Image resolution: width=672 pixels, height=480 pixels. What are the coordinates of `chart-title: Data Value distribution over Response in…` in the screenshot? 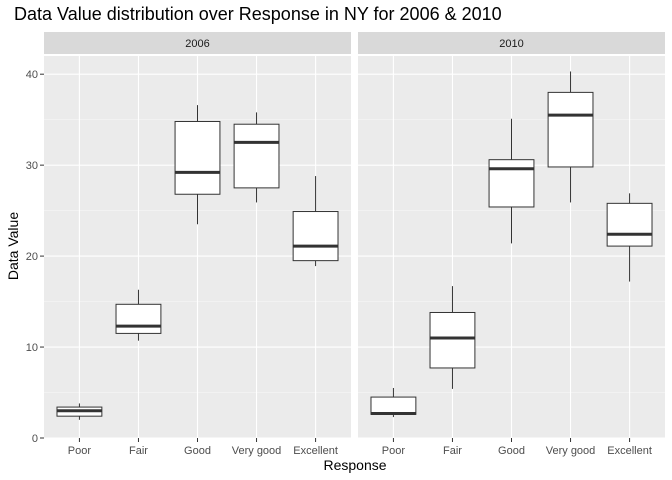 It's located at (258, 14).